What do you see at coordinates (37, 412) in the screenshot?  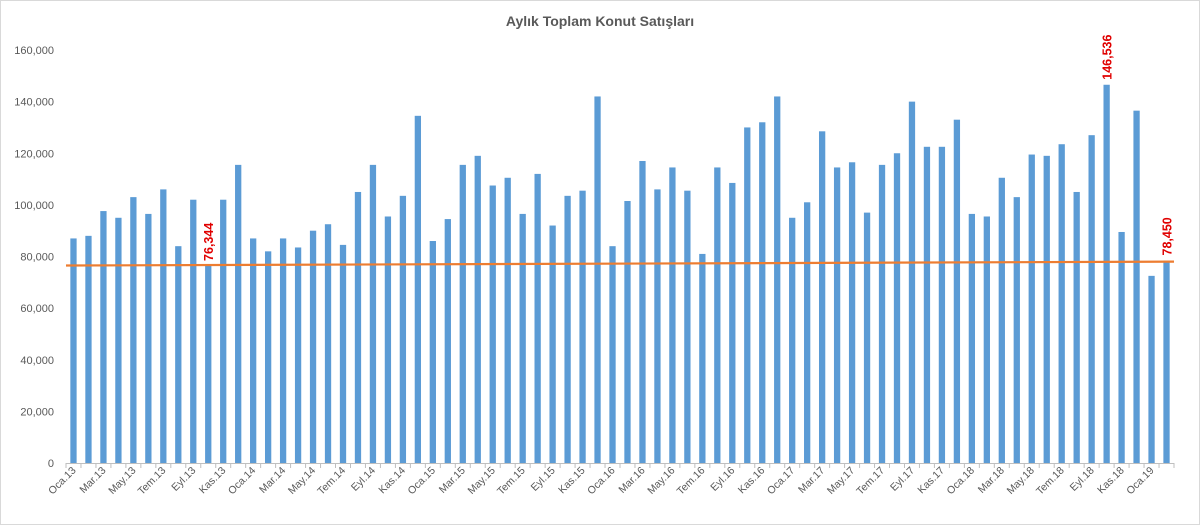 I see `y-tick-label: 20,000` at bounding box center [37, 412].